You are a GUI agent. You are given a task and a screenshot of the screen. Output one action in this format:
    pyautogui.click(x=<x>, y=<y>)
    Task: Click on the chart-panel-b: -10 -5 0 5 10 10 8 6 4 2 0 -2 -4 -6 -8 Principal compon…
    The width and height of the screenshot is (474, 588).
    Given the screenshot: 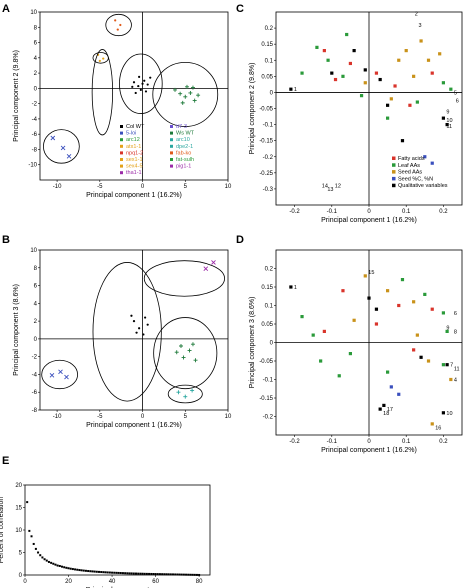 What is the action you would take?
    pyautogui.click(x=122, y=338)
    